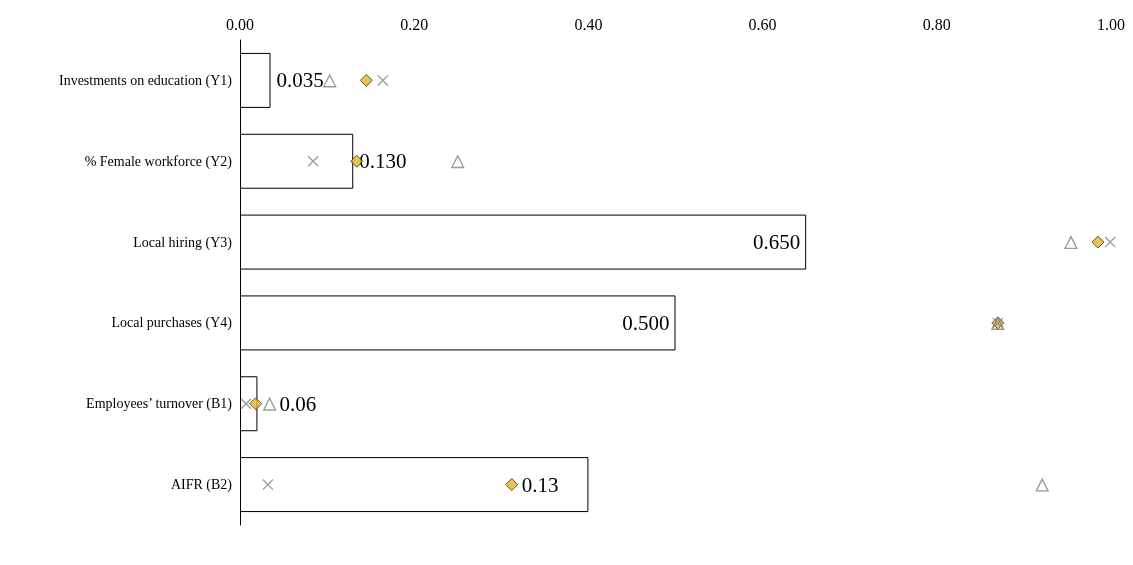 This screenshot has height=565, width=1133. What do you see at coordinates (762, 24) in the screenshot?
I see `x-tick-label: 0.60` at bounding box center [762, 24].